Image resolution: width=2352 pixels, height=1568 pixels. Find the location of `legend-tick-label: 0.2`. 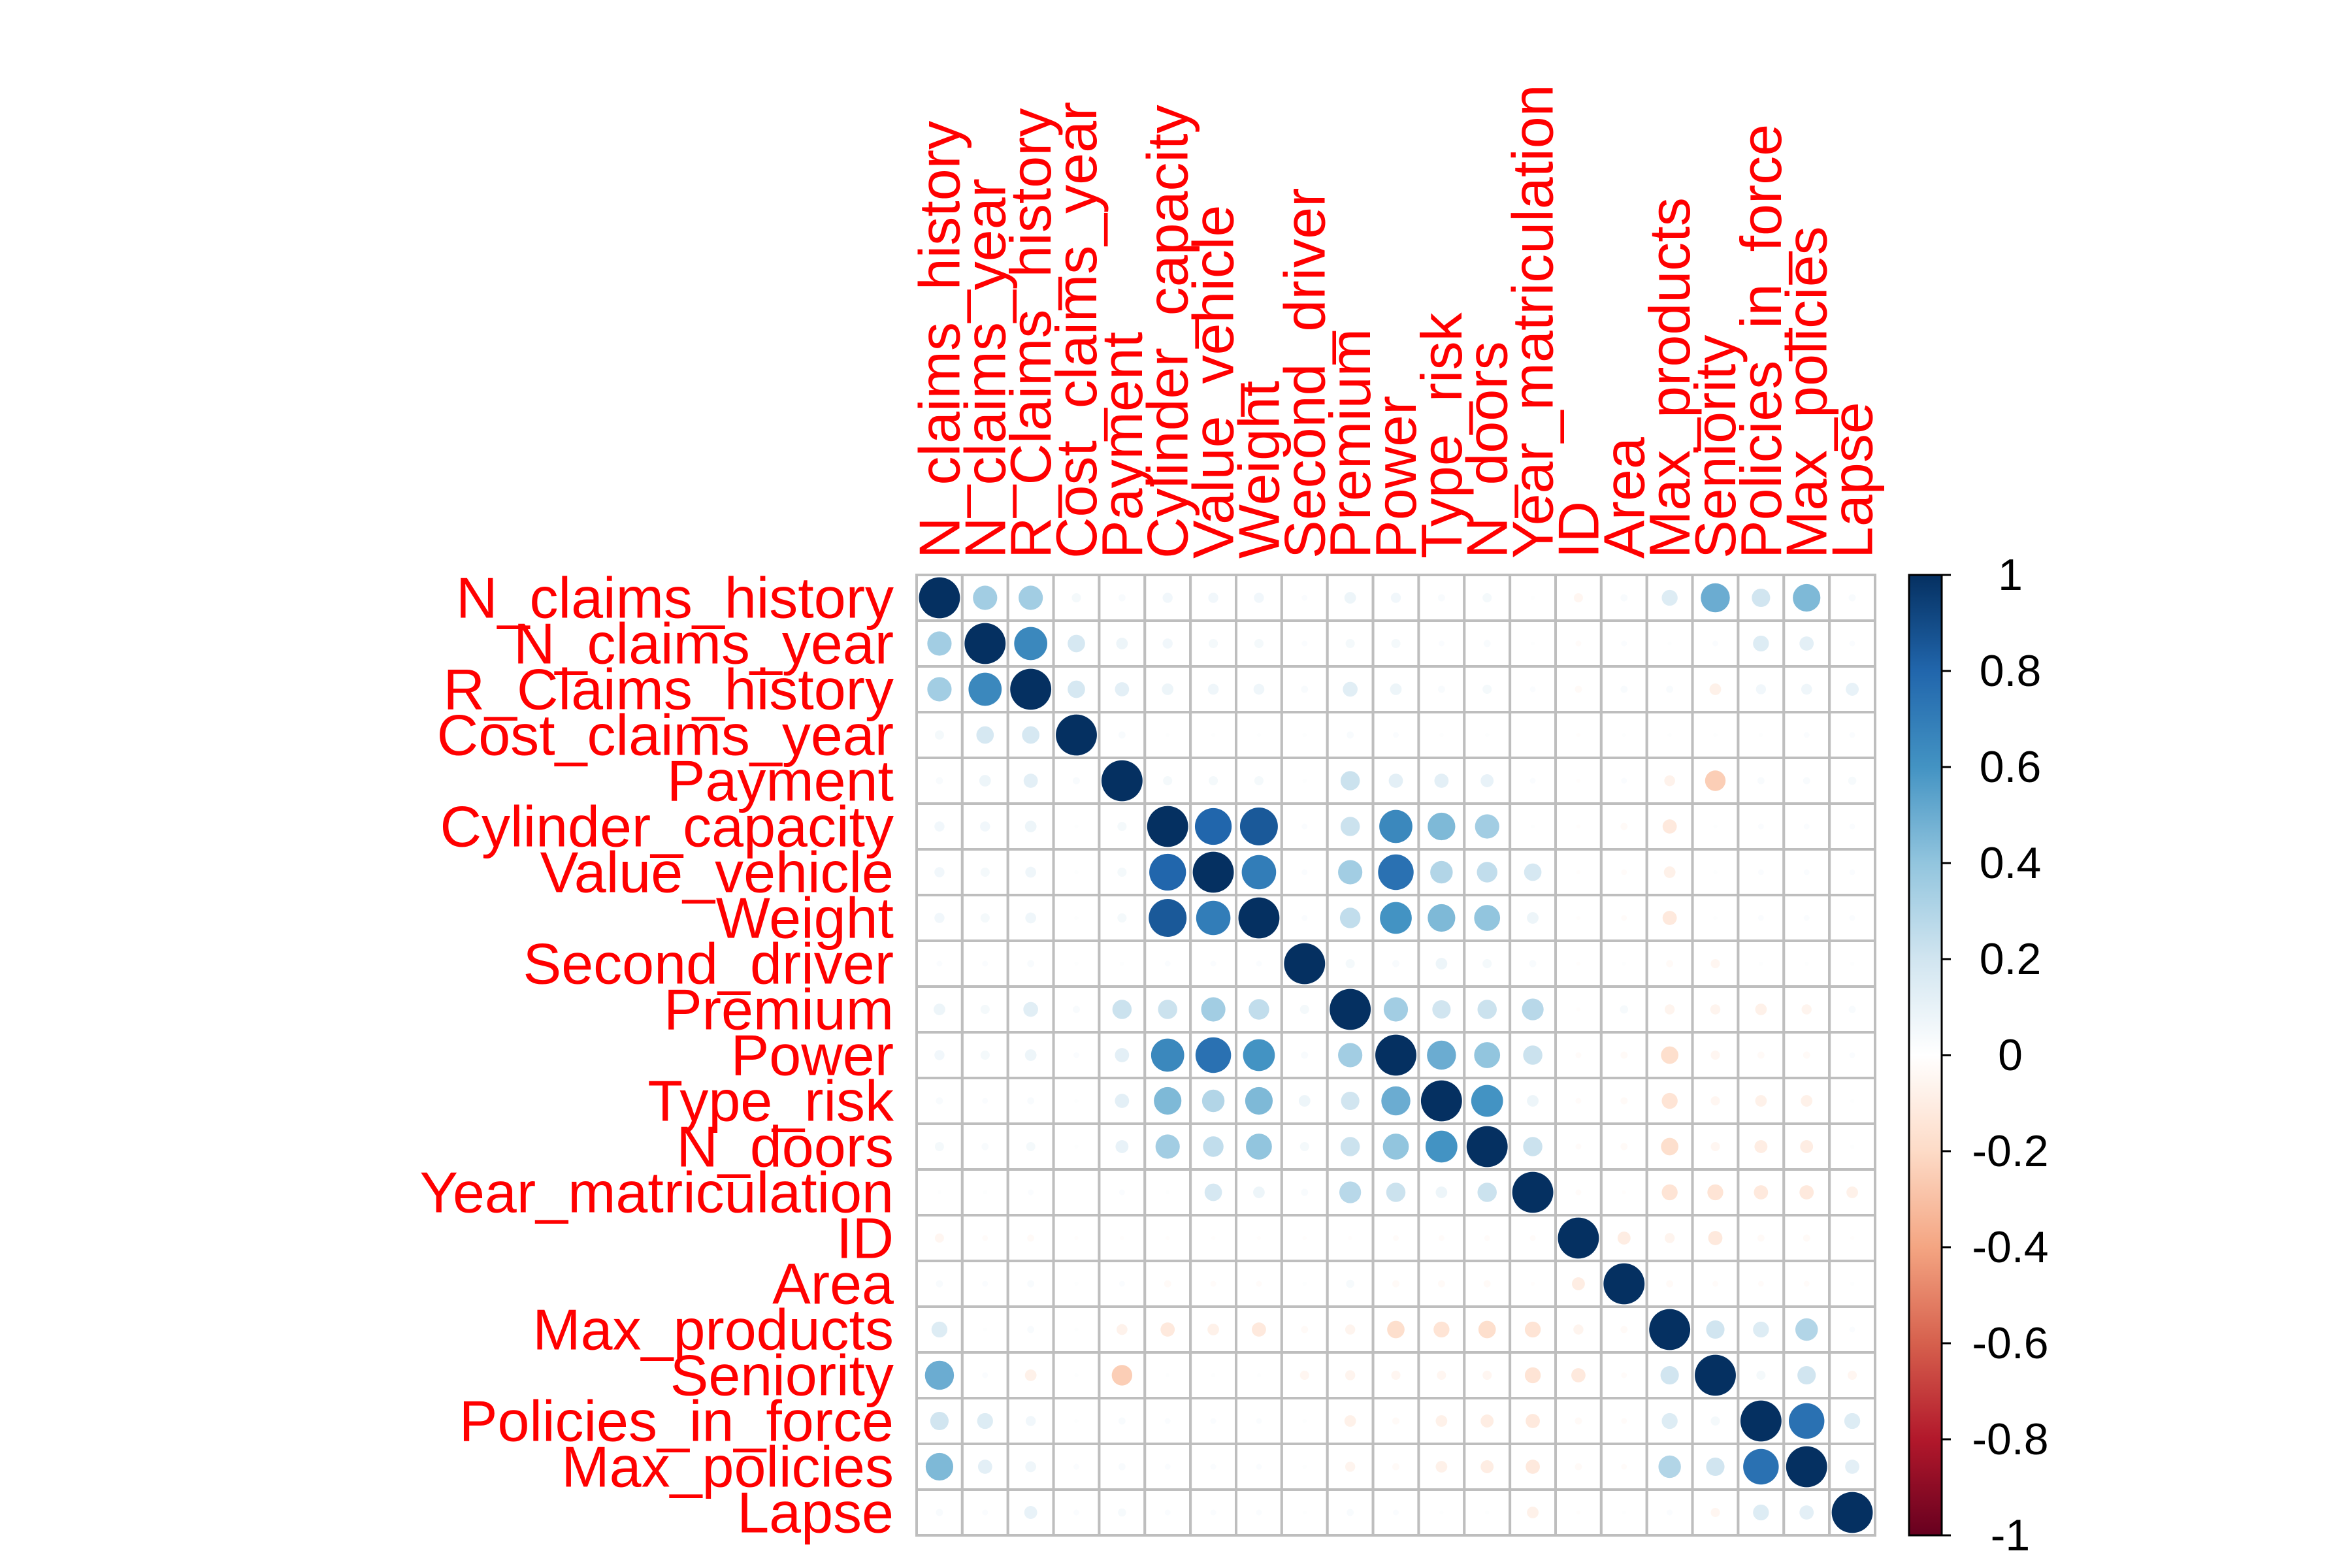

legend-tick-label: 0.2 is located at coordinates (2011, 959).